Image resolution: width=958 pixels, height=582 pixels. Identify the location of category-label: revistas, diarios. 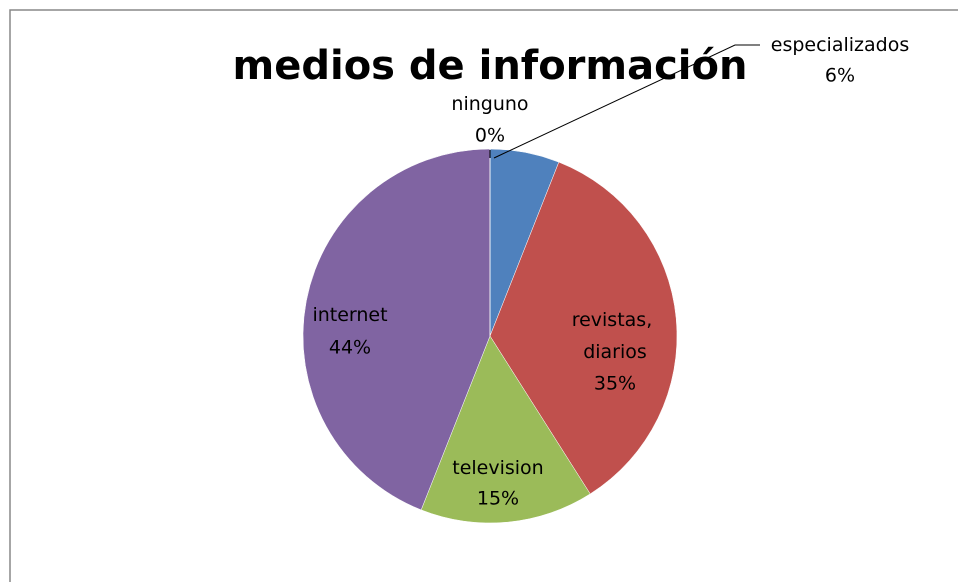
(615, 336).